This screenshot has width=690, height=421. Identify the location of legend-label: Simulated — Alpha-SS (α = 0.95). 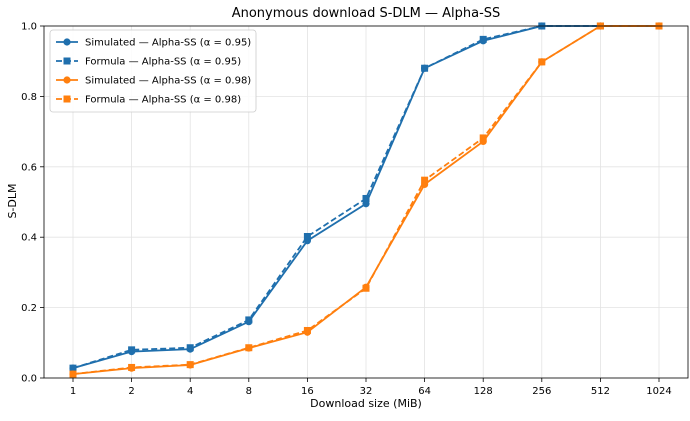
(168, 43).